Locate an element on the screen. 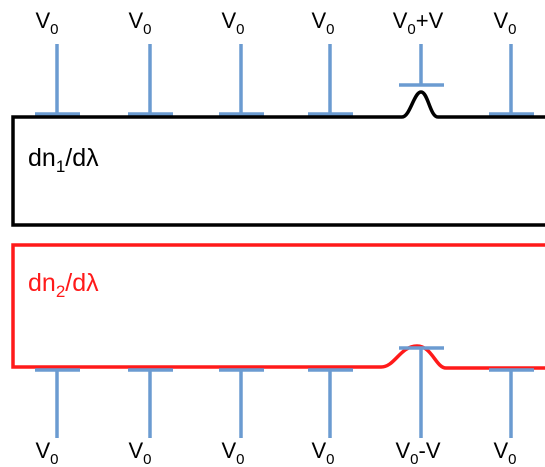 This screenshot has width=545, height=467. top-voltage-label-3: V0 is located at coordinates (232, 23).